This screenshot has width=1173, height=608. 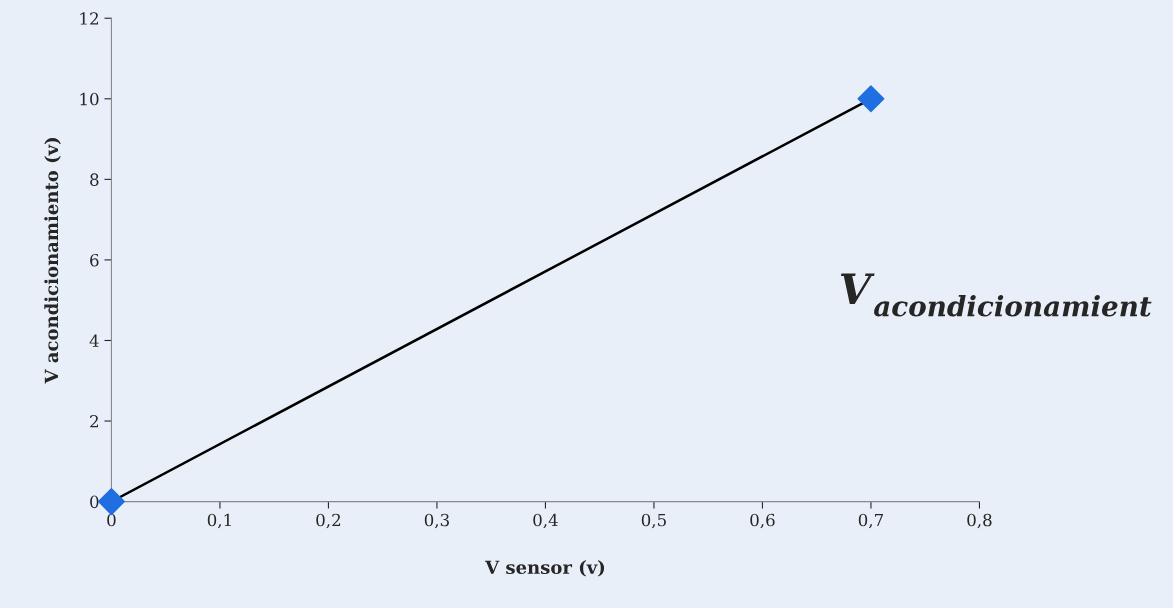 What do you see at coordinates (545, 521) in the screenshot?
I see `x-tick-label: 0,4` at bounding box center [545, 521].